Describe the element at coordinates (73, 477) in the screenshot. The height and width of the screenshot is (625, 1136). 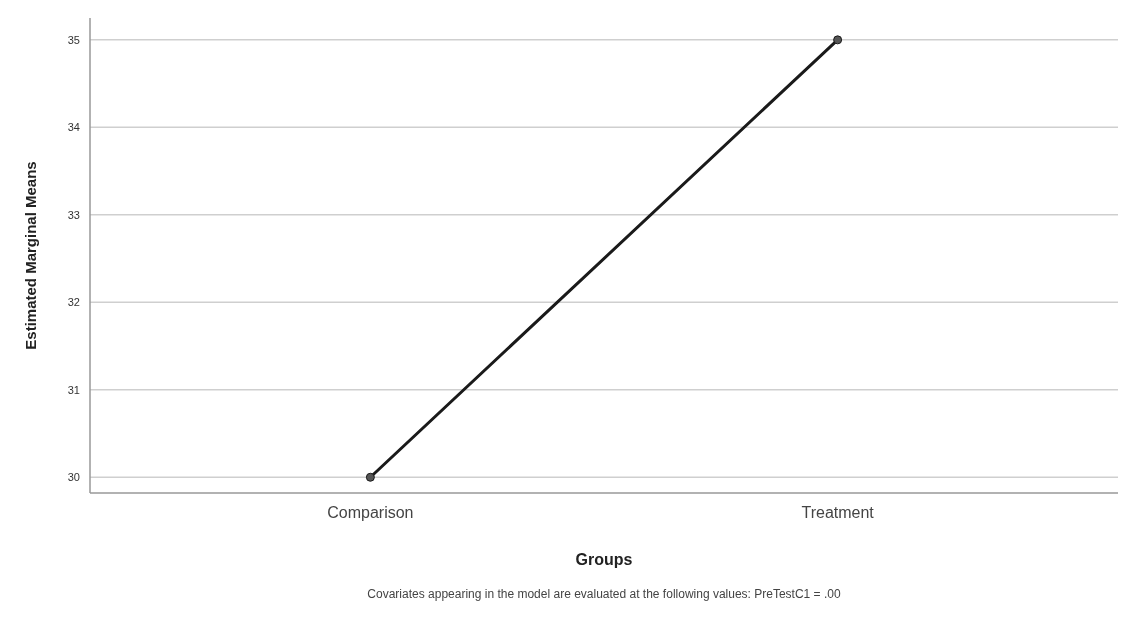
I see `y-tick-label: 30` at that location.